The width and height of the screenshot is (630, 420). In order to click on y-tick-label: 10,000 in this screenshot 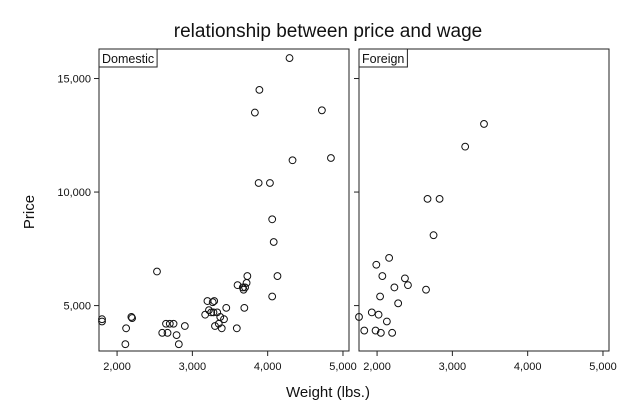, I will do `click(74, 193)`.